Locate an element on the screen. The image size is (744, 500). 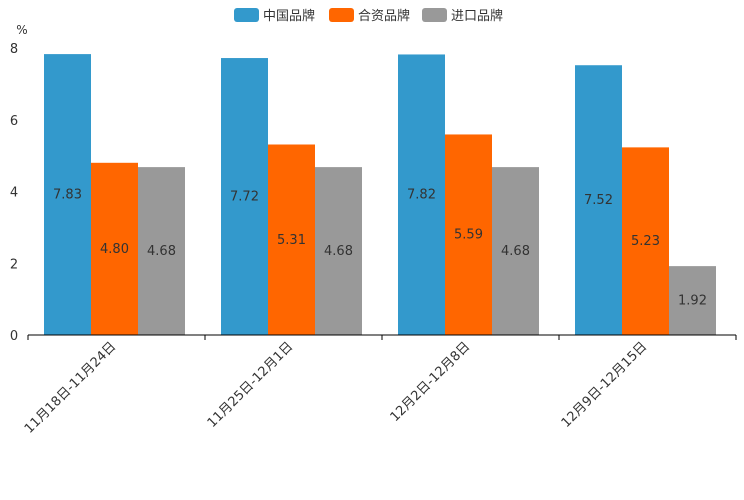
bar-value-label: 5.23 is located at coordinates (645, 241).